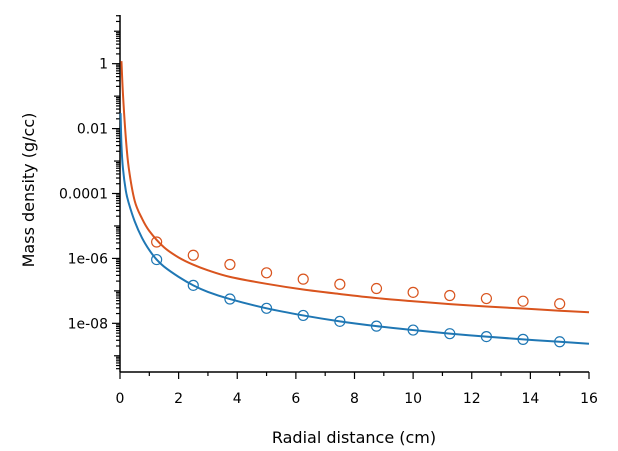 This screenshot has height=451, width=618. What do you see at coordinates (530, 399) in the screenshot?
I see `x-tick-label: 14` at bounding box center [530, 399].